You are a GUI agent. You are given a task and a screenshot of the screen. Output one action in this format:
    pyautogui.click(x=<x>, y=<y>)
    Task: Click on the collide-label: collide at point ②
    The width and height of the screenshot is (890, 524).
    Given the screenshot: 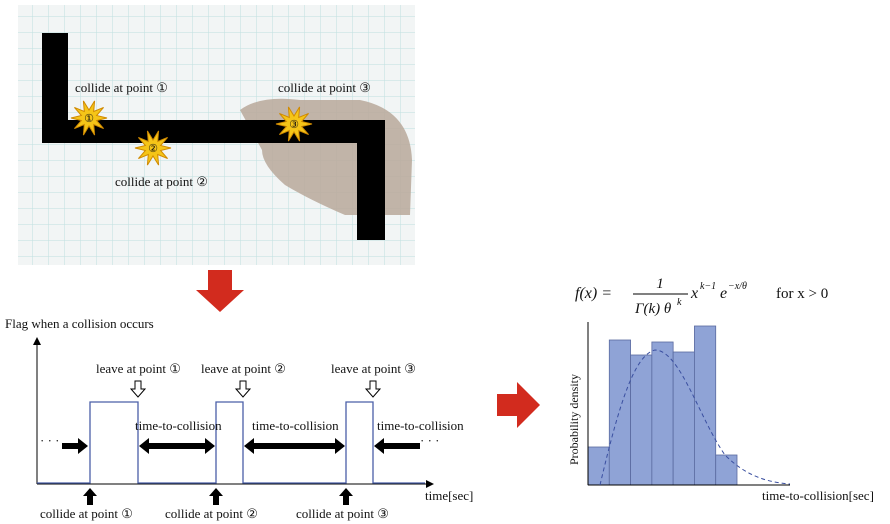 What is the action you would take?
    pyautogui.click(x=211, y=513)
    